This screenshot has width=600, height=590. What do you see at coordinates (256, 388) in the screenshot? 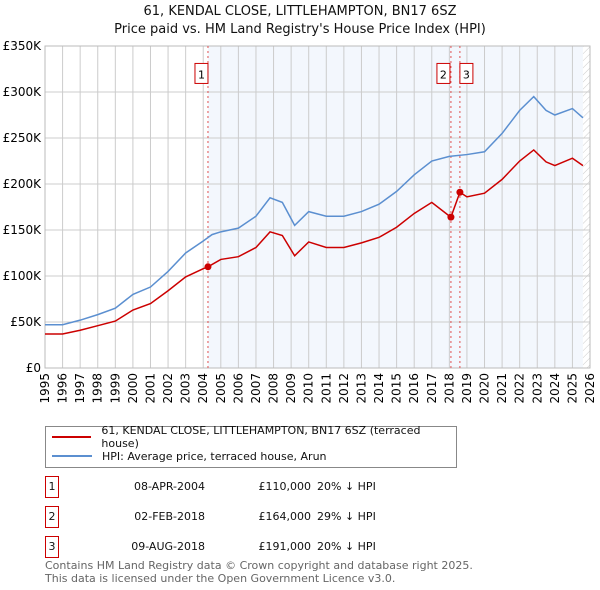
I see `x-tick-label: 2007` at bounding box center [256, 388].